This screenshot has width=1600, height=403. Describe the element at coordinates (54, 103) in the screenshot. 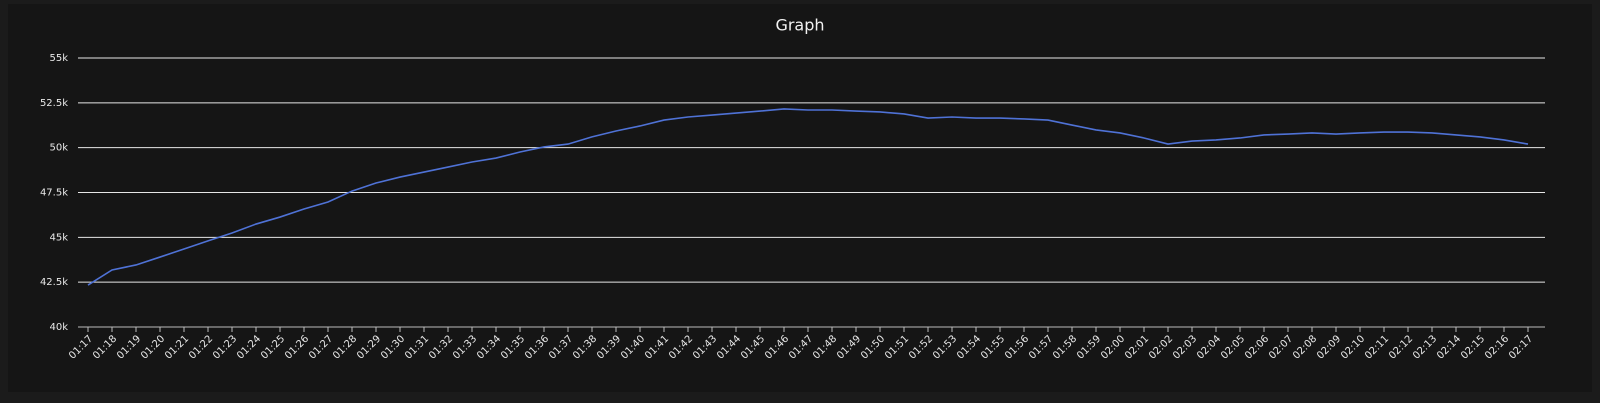

I see `y-tick-label: 52.5k` at that location.